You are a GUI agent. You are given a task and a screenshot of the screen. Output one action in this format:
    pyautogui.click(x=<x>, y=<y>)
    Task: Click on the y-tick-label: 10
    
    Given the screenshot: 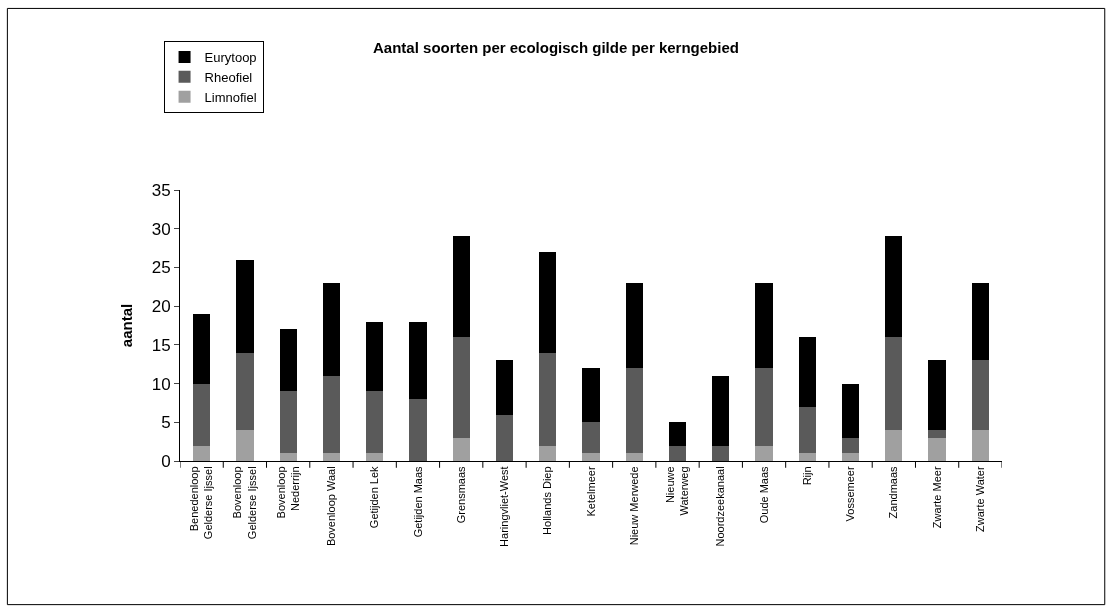 What is the action you would take?
    pyautogui.click(x=161, y=384)
    